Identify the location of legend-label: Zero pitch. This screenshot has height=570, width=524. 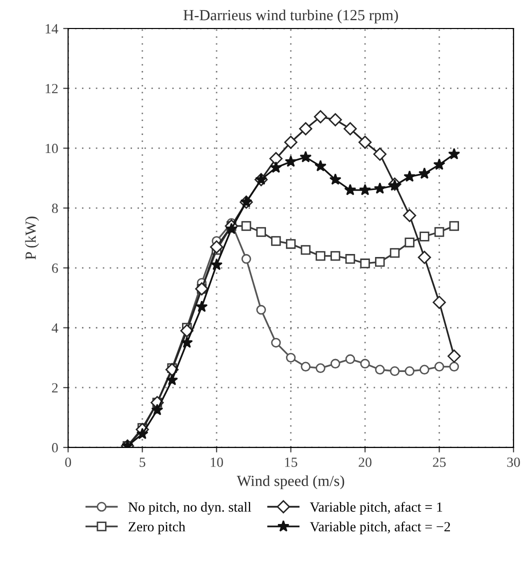
(157, 528).